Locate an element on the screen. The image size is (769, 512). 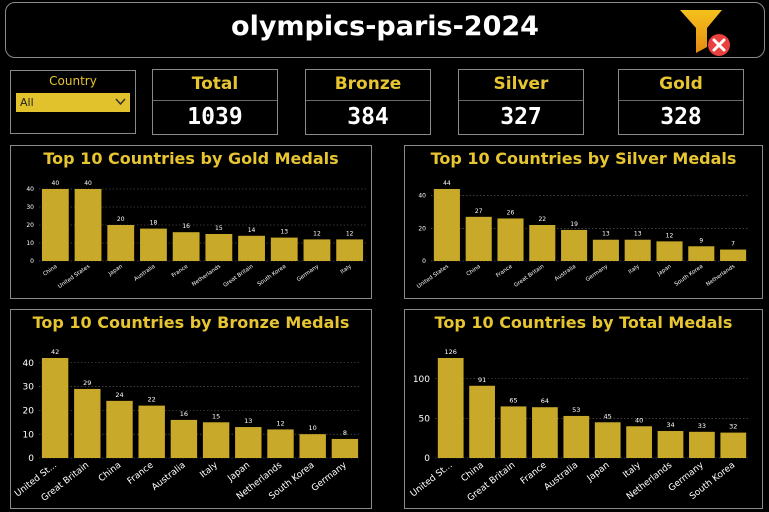
silver-chart-title: Top 10 Countries by Silver Medals is located at coordinates (583, 158).